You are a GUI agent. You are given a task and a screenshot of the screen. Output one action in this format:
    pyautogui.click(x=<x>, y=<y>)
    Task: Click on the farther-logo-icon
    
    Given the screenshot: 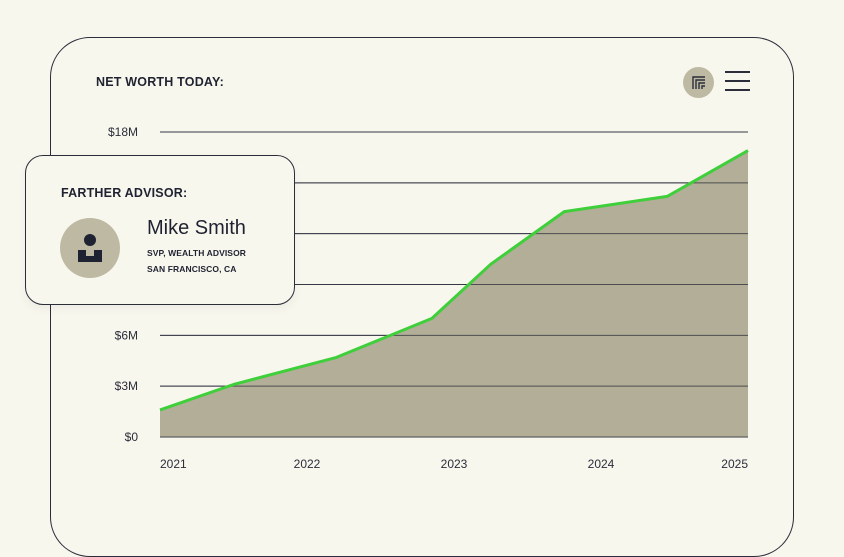 What is the action you would take?
    pyautogui.click(x=698, y=82)
    